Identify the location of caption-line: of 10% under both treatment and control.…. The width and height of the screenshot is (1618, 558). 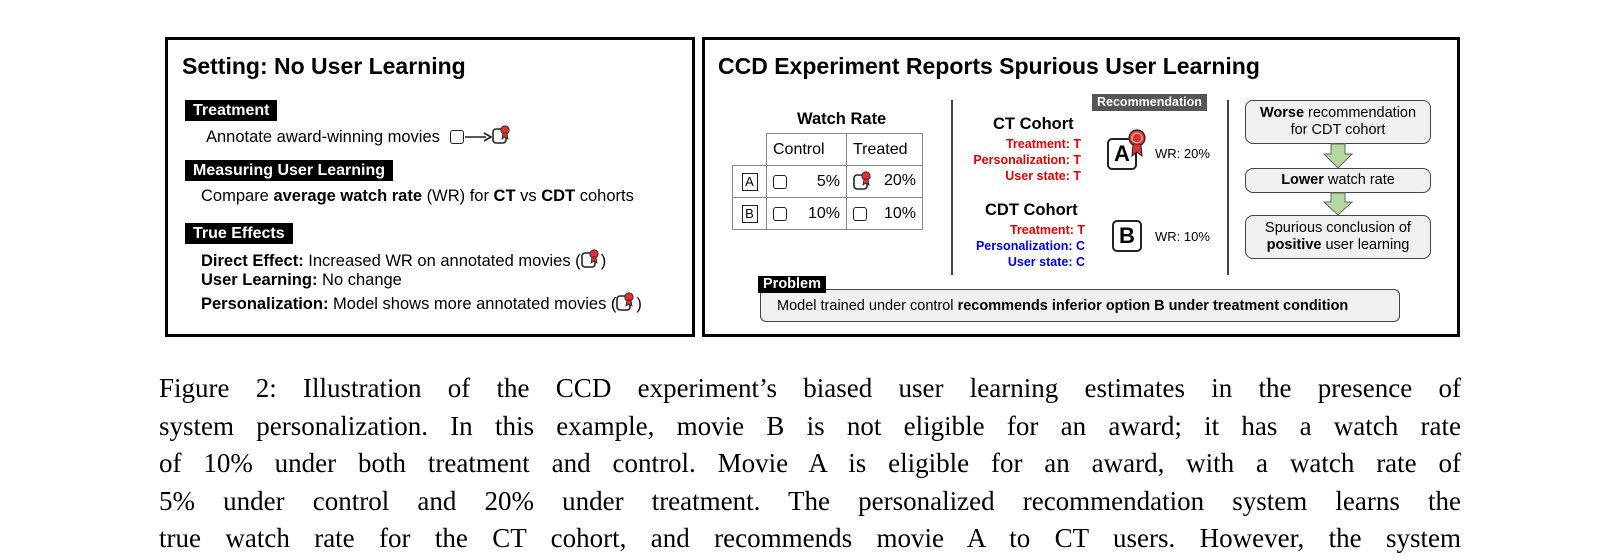
(810, 463).